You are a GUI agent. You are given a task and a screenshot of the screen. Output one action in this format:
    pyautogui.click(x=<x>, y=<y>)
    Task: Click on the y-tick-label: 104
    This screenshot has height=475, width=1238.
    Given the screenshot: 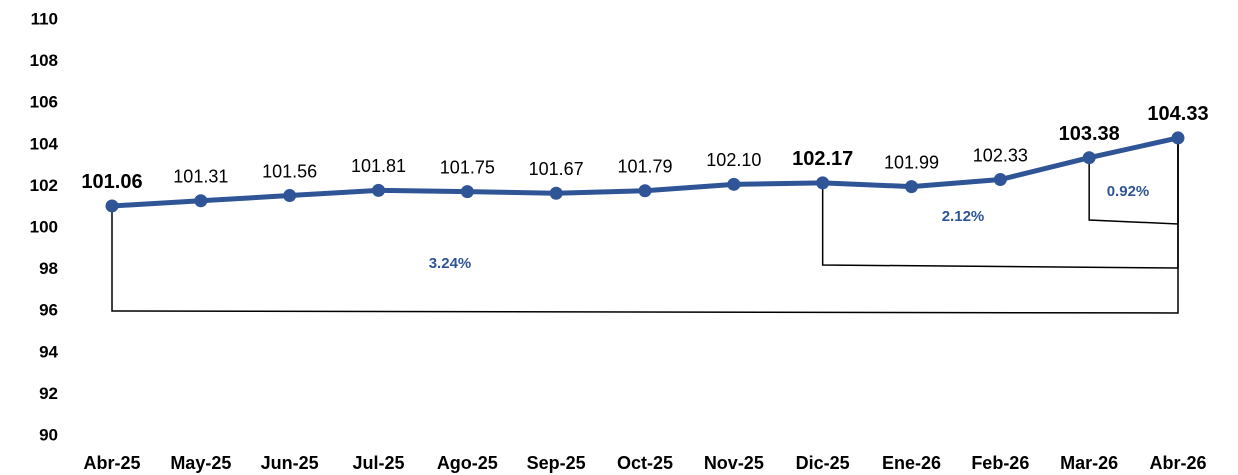 What is the action you would take?
    pyautogui.click(x=44, y=143)
    